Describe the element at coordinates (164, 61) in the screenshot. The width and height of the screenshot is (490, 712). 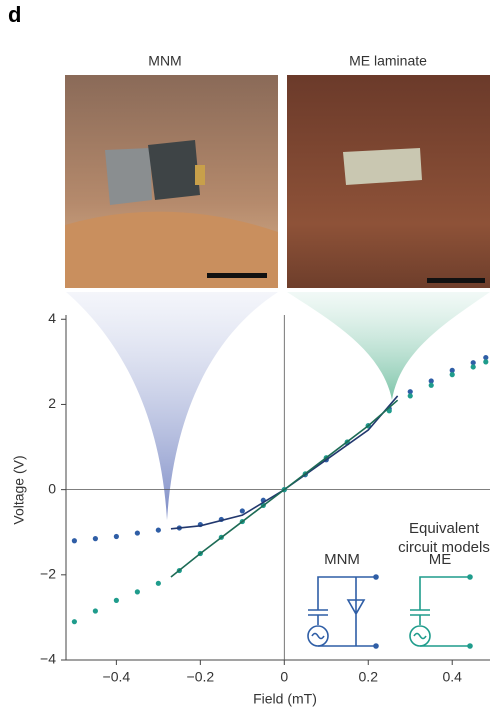
I see `photo-label: MNM` at that location.